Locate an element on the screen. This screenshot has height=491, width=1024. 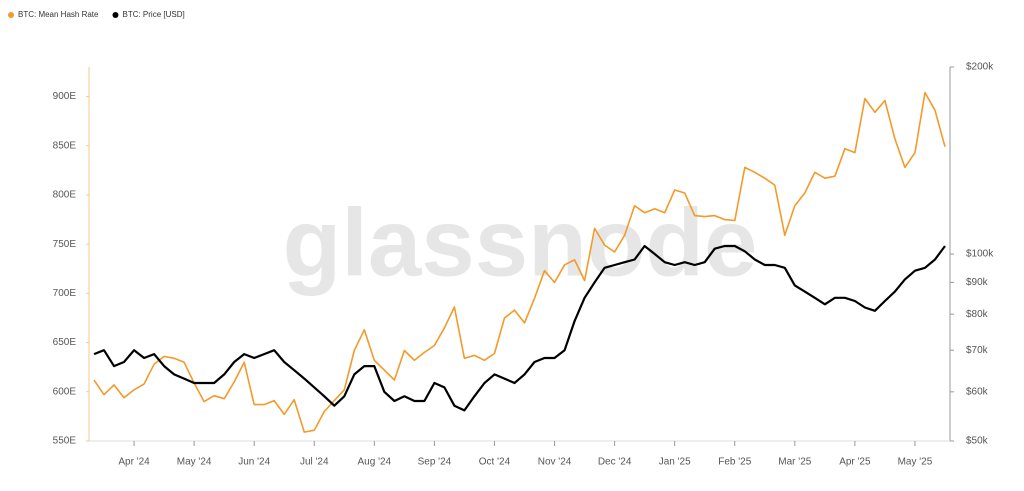
y2-tick-label: $200k is located at coordinates (980, 67).